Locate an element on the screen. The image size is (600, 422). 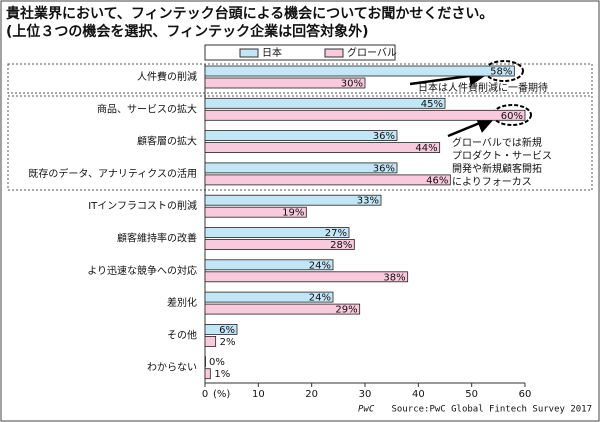
annotation: 日本は人件費削減に一番期待 is located at coordinates (483, 87).